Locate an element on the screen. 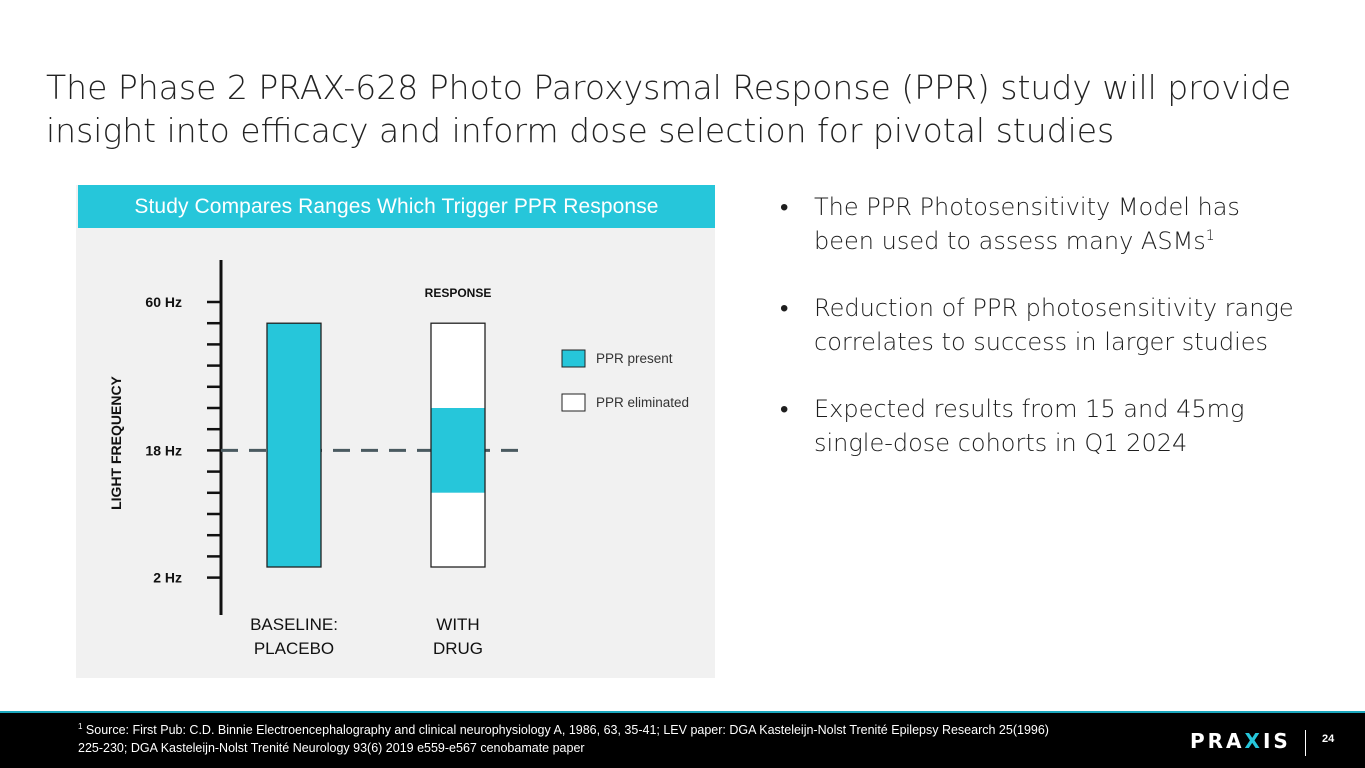 This screenshot has height=768, width=1365. y-tick-label: 60 Hz is located at coordinates (163, 302).